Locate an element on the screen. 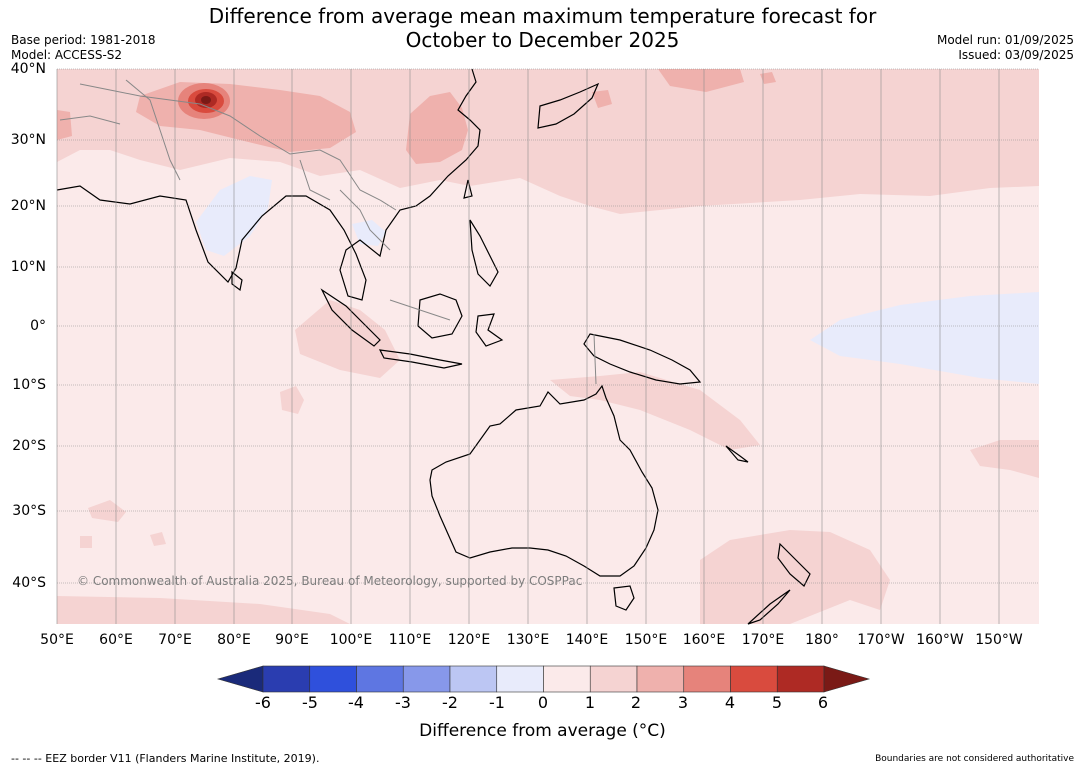 Image resolution: width=1085 pixels, height=770 pixels. model-name: Model: ACCESS-S2 is located at coordinates (67, 55).